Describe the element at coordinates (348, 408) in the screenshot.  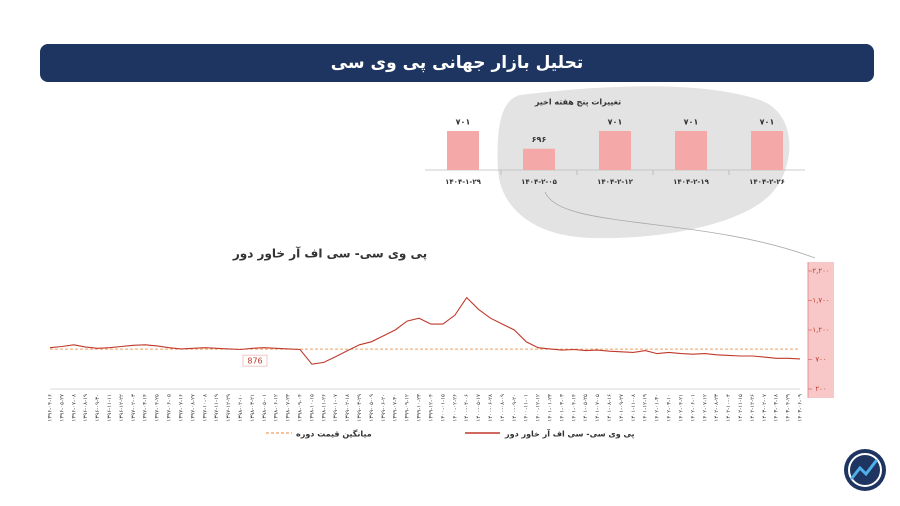
I see `x-tick-label: ۱۳۹۹-۰۲-۱۸` at that location.